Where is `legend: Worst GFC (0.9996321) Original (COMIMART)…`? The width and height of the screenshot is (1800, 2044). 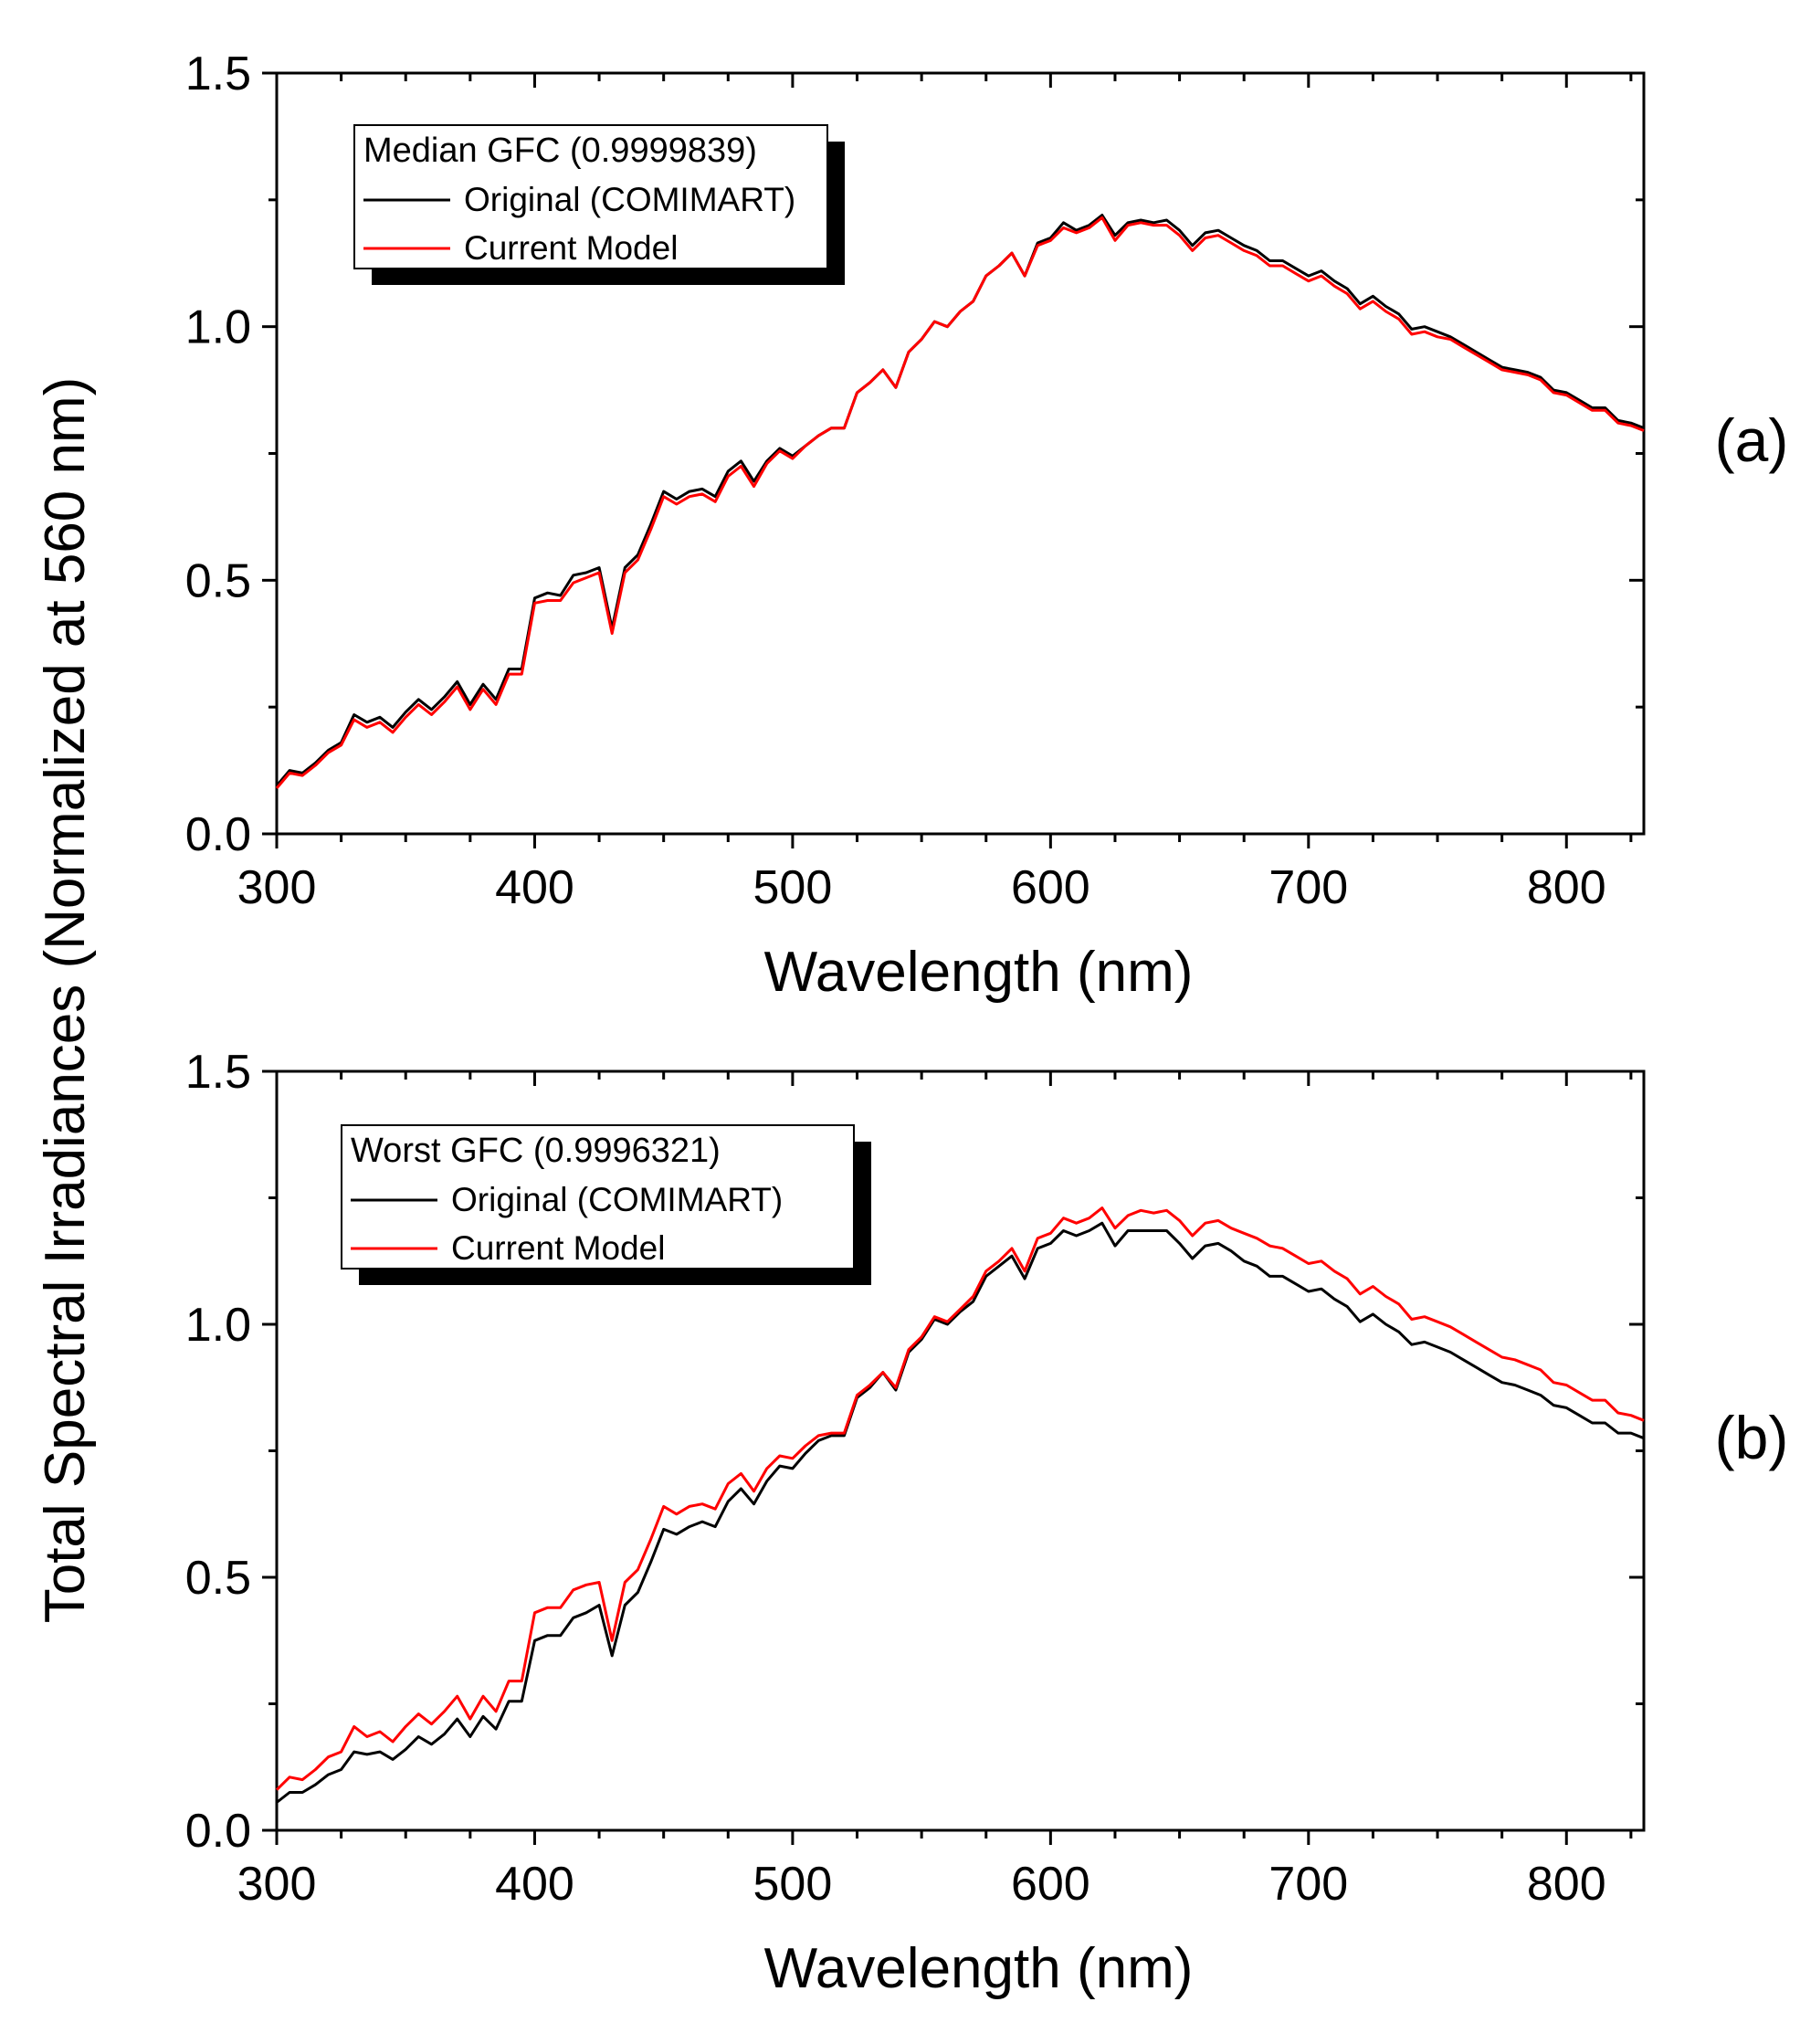 legend: Worst GFC (0.9996321) Original (COMIMART)… is located at coordinates (606, 1204).